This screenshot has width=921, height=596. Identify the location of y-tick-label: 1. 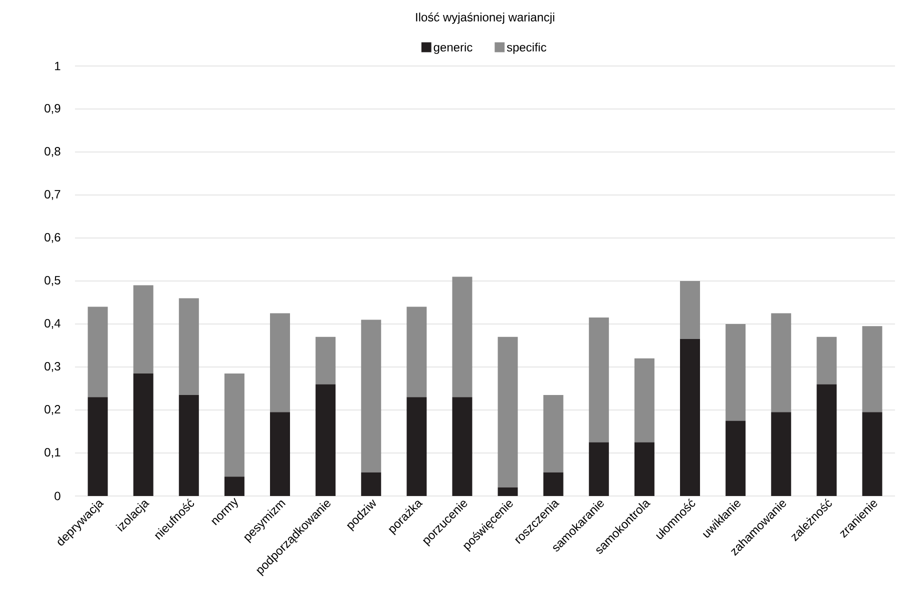
(57, 66).